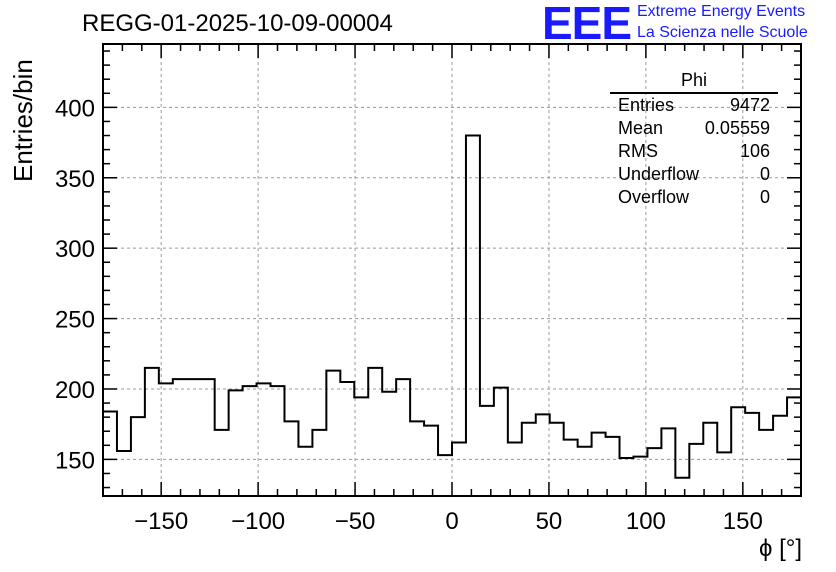 Image resolution: width=836 pixels, height=572 pixels. Describe the element at coordinates (743, 521) in the screenshot. I see `x-tick-label: 150` at that location.